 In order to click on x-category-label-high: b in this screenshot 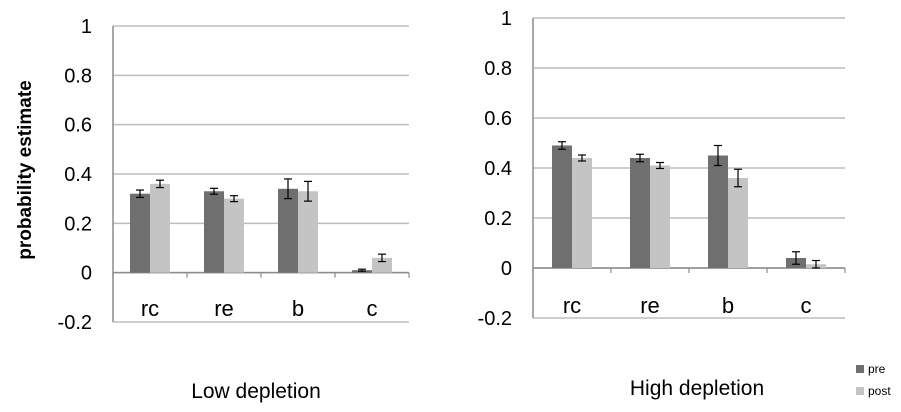, I will do `click(728, 305)`.